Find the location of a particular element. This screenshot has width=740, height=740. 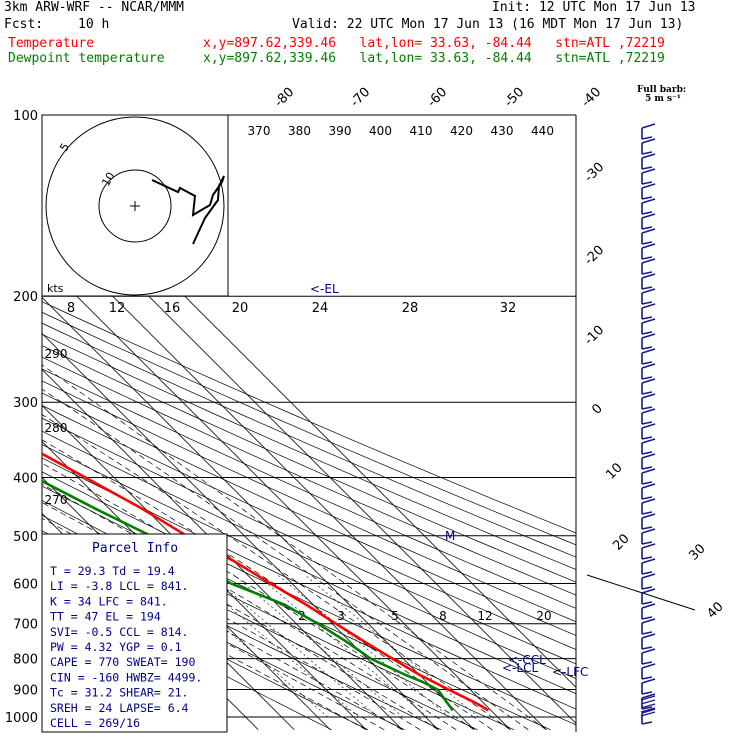

isotherm-right-label: 20 is located at coordinates (621, 542).